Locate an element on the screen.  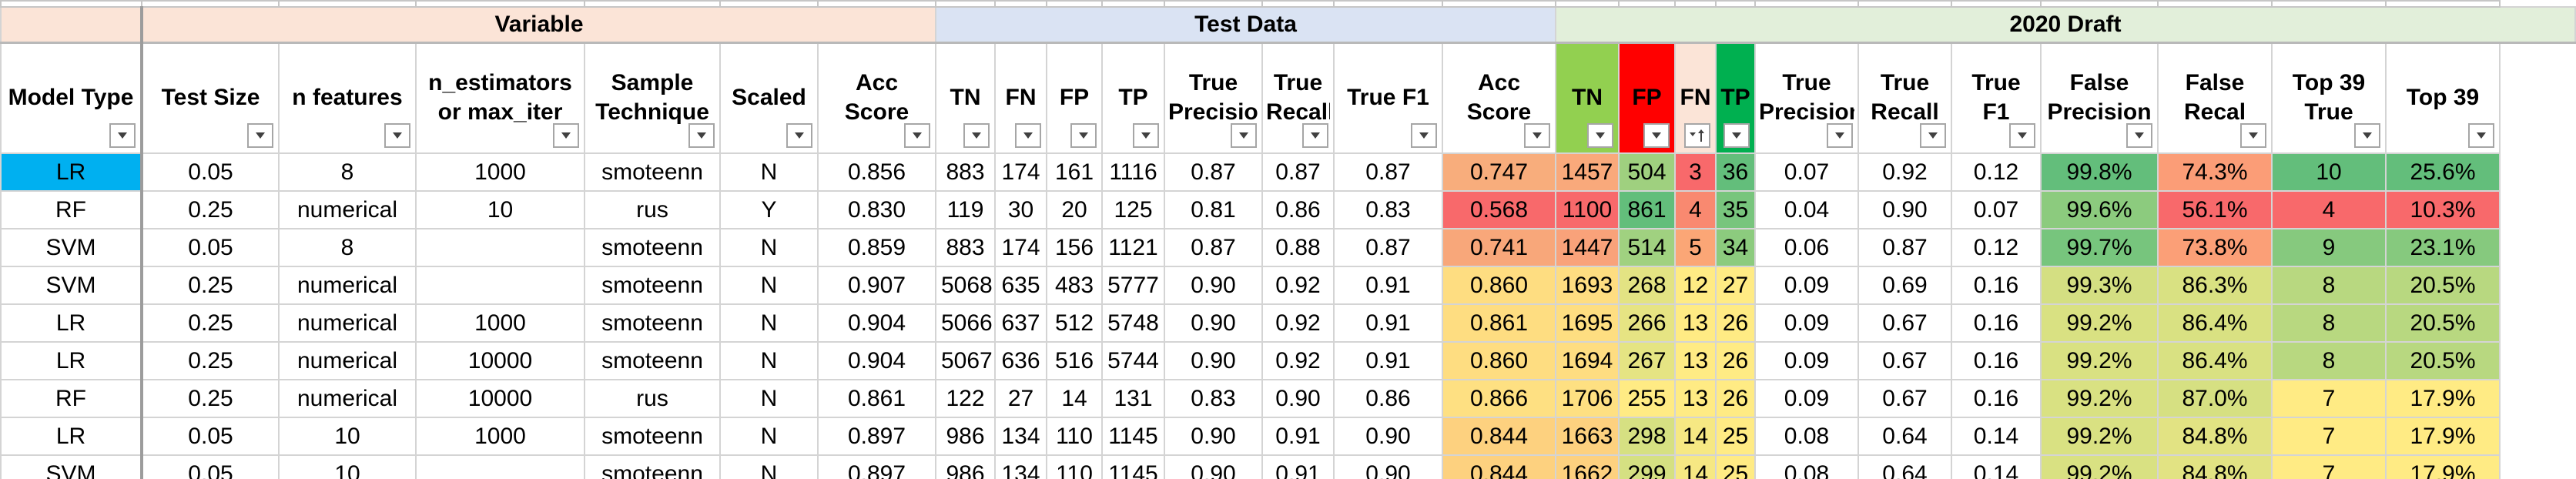
table-cell: numerical is located at coordinates (347, 323).